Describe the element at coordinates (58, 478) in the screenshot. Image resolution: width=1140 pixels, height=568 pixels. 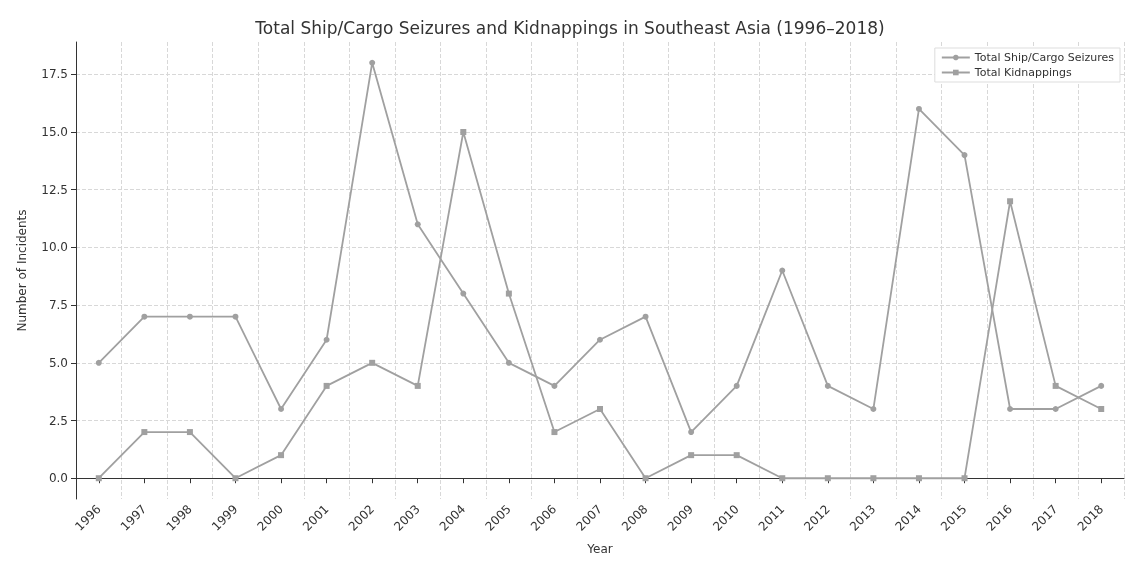
I see `y-tick-label: 0.0` at that location.